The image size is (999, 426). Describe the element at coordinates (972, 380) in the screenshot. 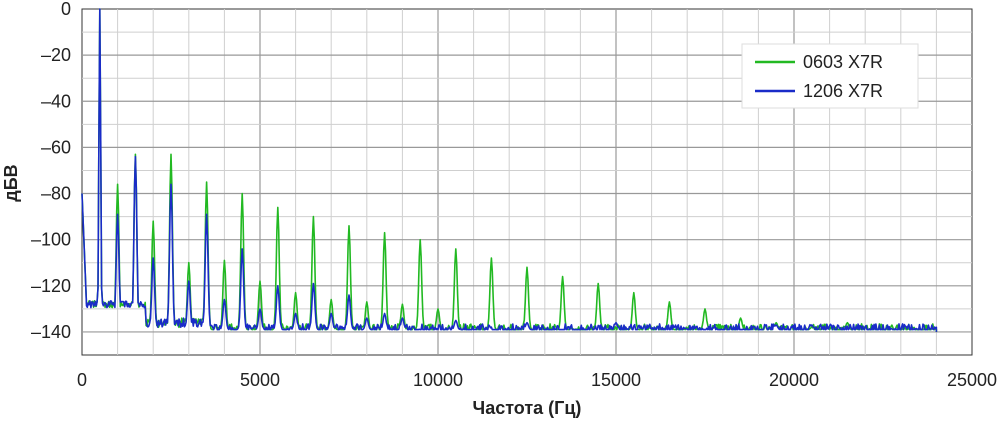

I see `x-tick-label: 25000` at that location.